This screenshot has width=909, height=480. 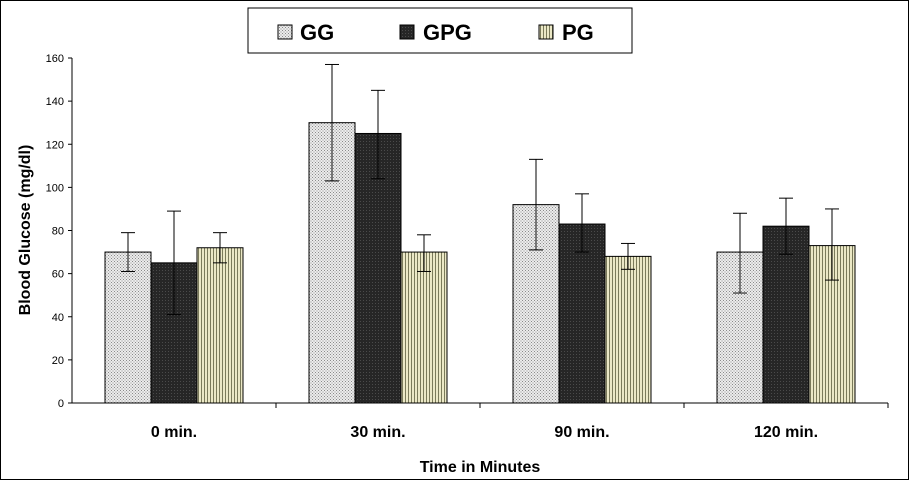 What do you see at coordinates (447, 32) in the screenshot?
I see `legend-label-gpg: GPG` at bounding box center [447, 32].